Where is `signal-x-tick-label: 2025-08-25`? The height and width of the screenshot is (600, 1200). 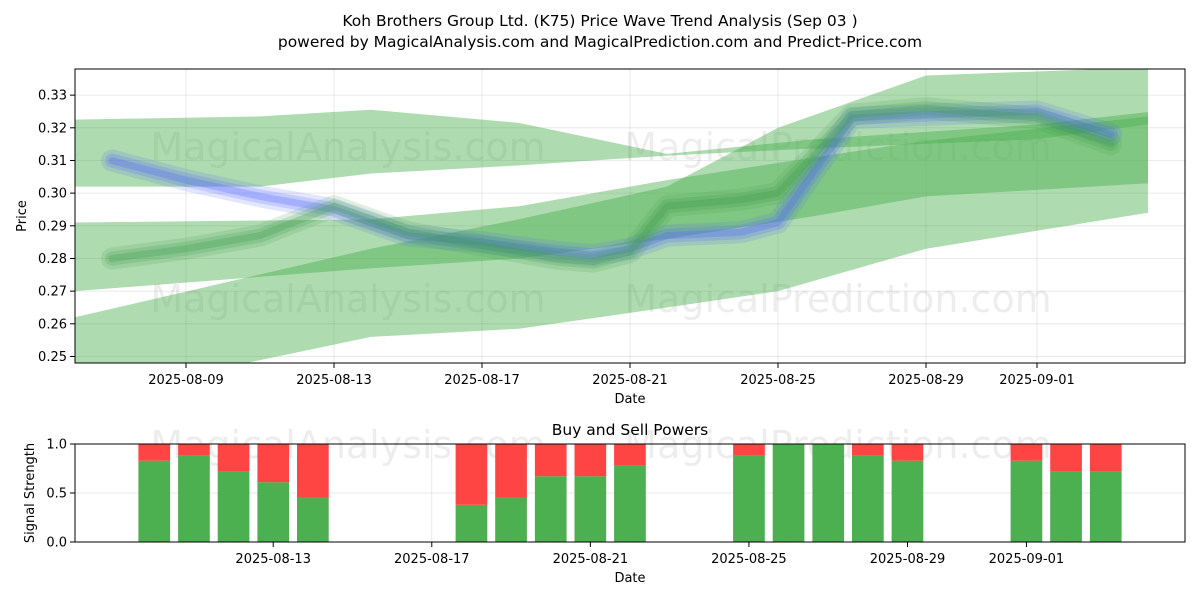
signal-x-tick-label: 2025-08-25 is located at coordinates (749, 559).